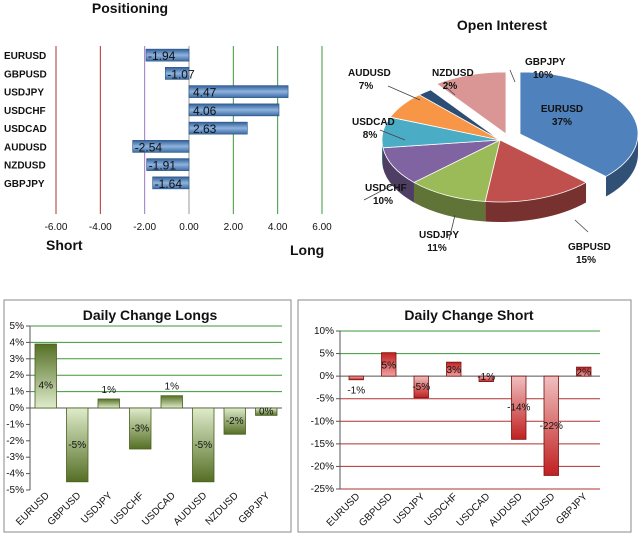 Image resolution: width=643 pixels, height=539 pixels. Describe the element at coordinates (562, 109) in the screenshot. I see `pie-label-name: EURUSD` at that location.